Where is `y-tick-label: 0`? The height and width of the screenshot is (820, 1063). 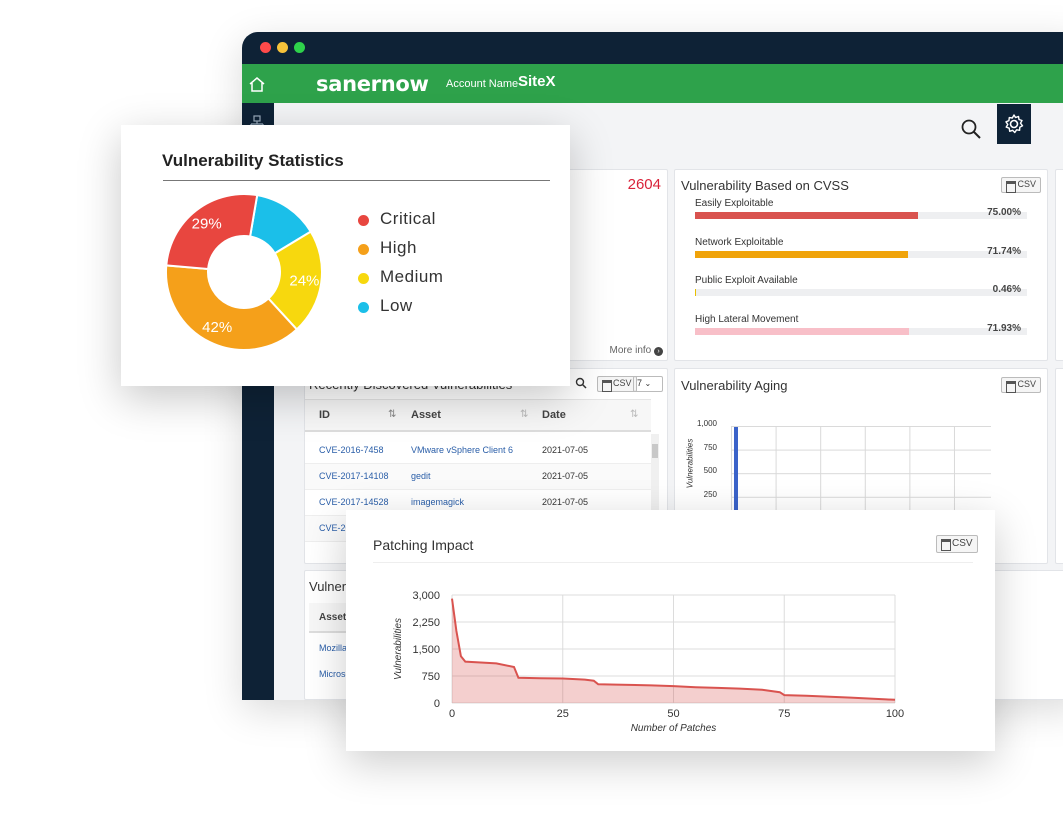
y-tick-label: 0 is located at coordinates (437, 704).